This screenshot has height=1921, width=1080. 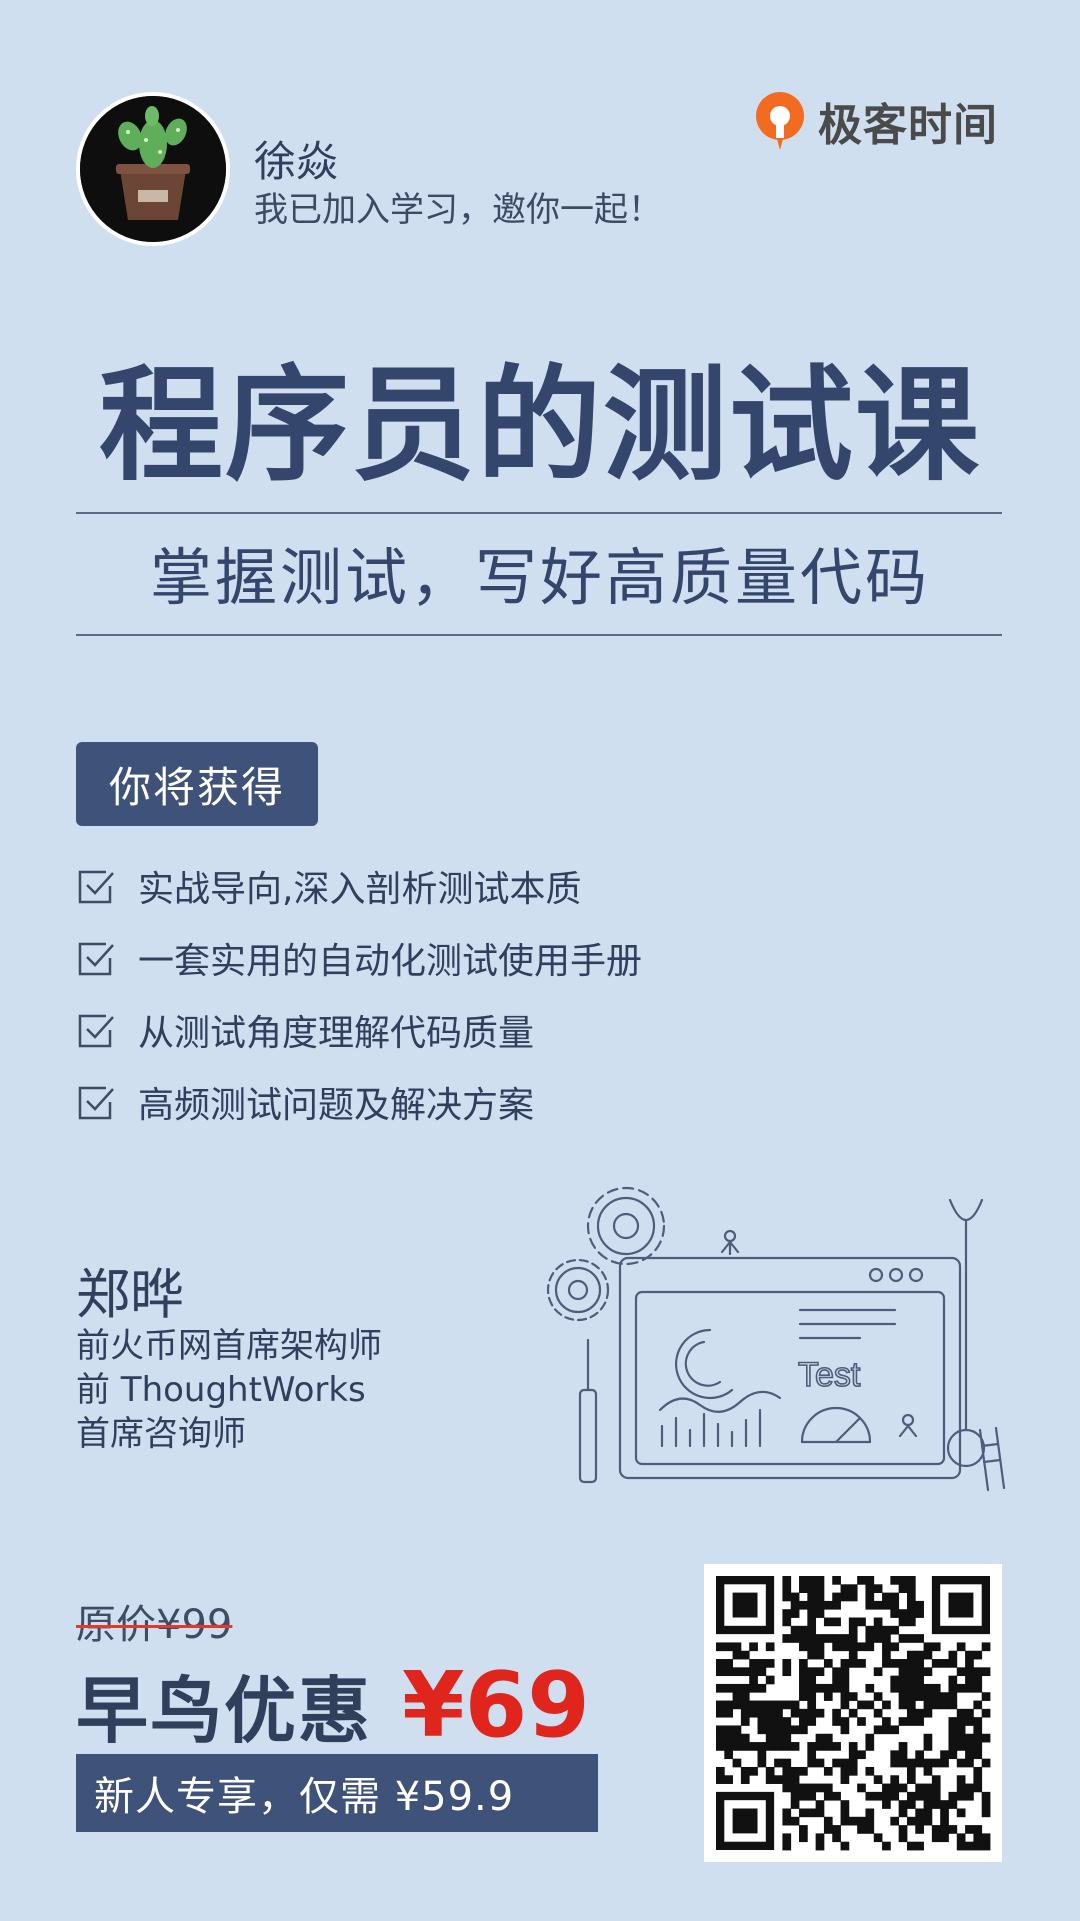 I want to click on early-bird-price: ¥69, so click(x=496, y=1705).